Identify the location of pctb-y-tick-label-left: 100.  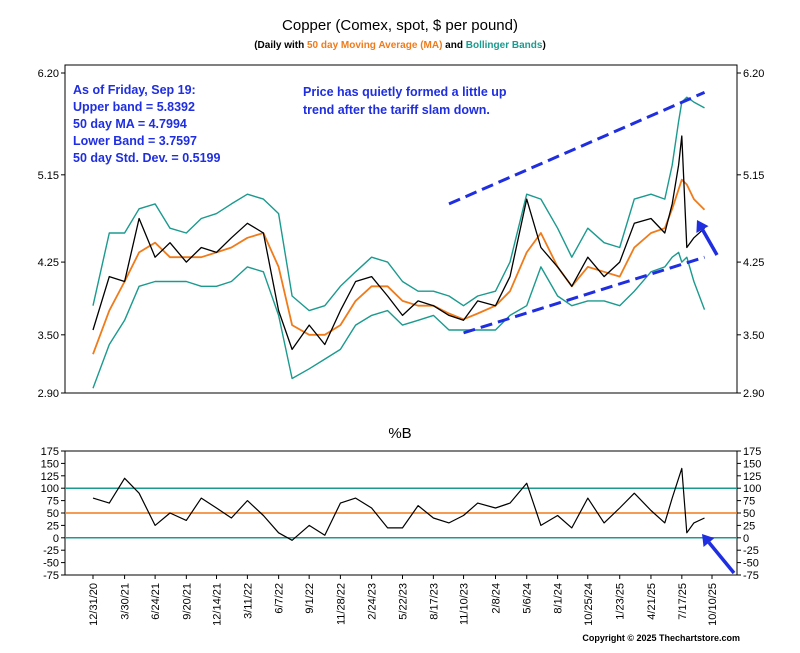
(50, 489).